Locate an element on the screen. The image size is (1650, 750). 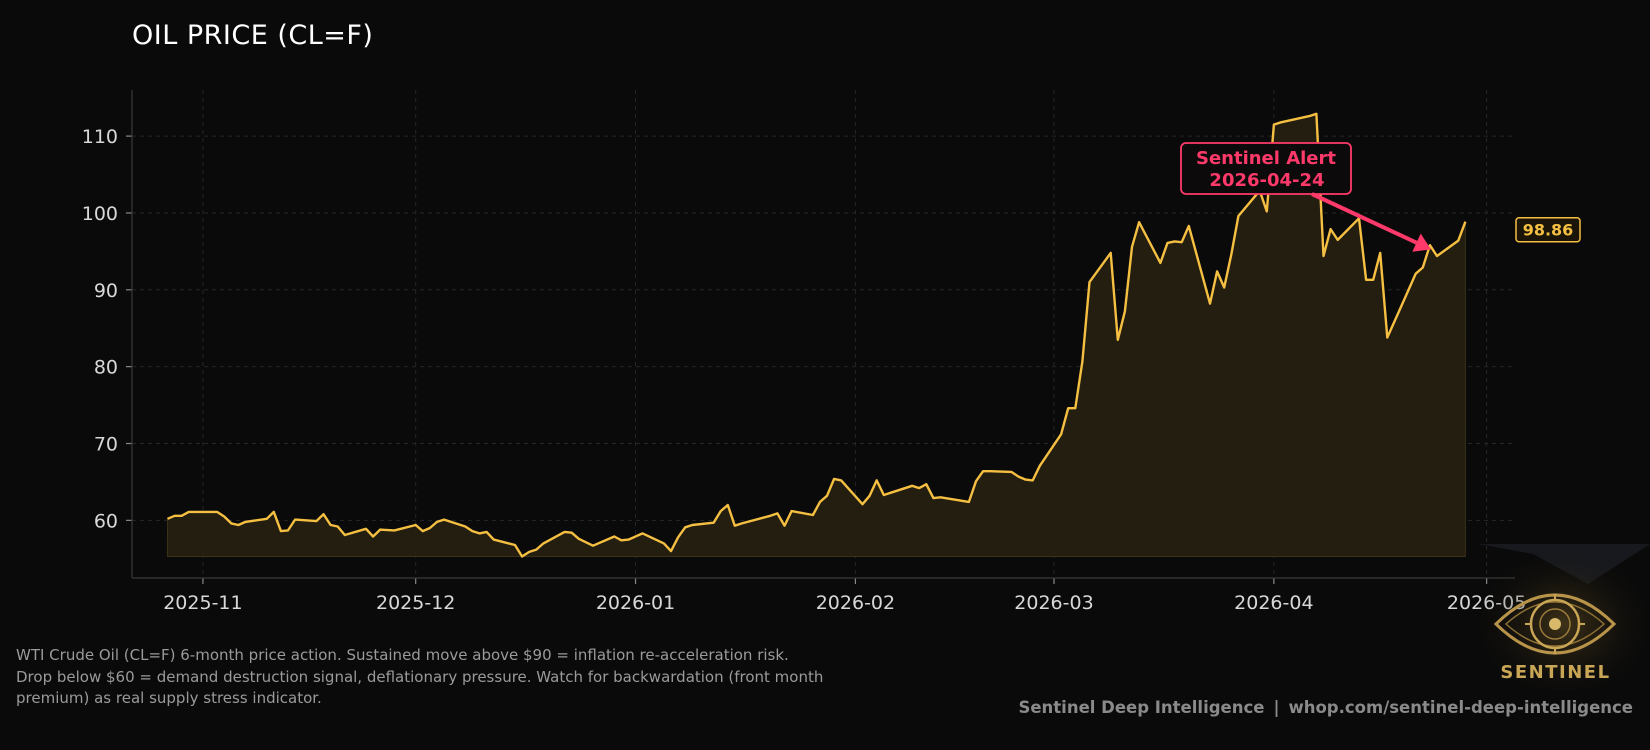
eye-logo-icon is located at coordinates (1564, 617).